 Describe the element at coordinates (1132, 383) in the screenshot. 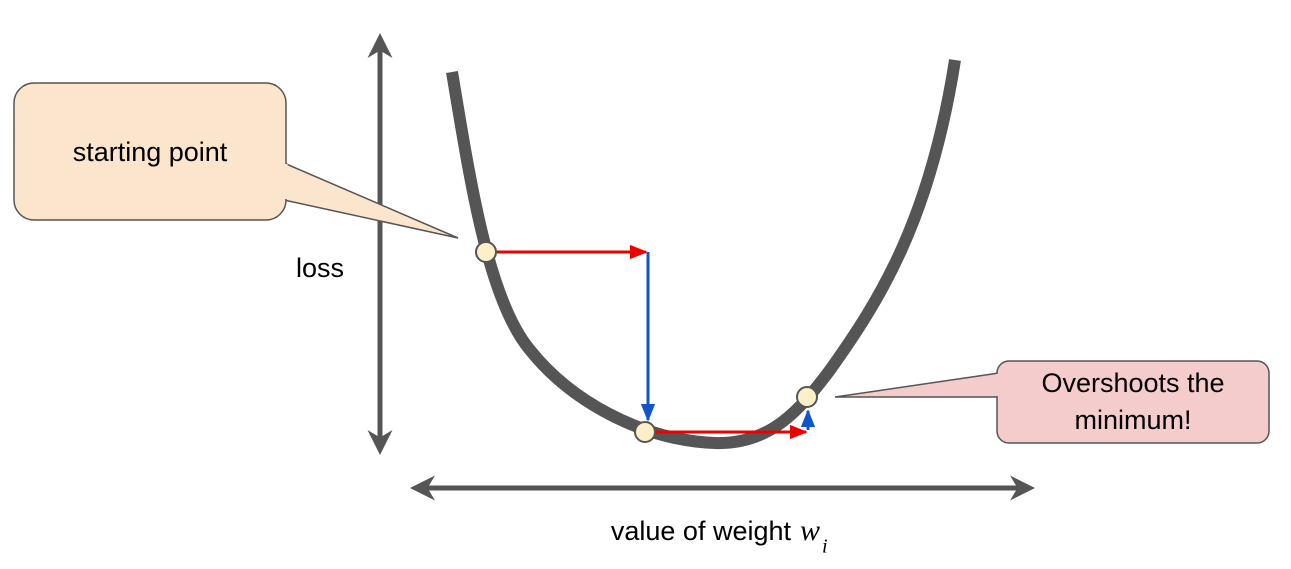

I see `callout-text: Overshoots the` at that location.